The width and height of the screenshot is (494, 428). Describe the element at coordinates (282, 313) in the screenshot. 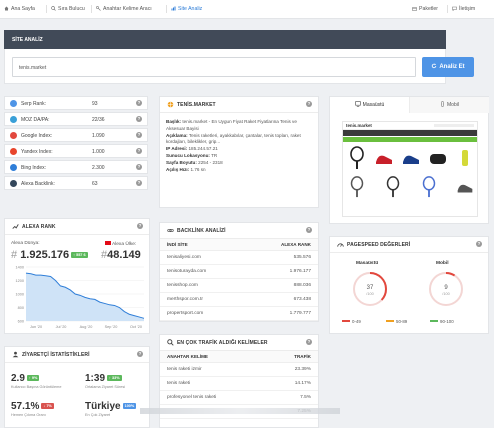

I see `backlink-rank: 1.779.777` at that location.